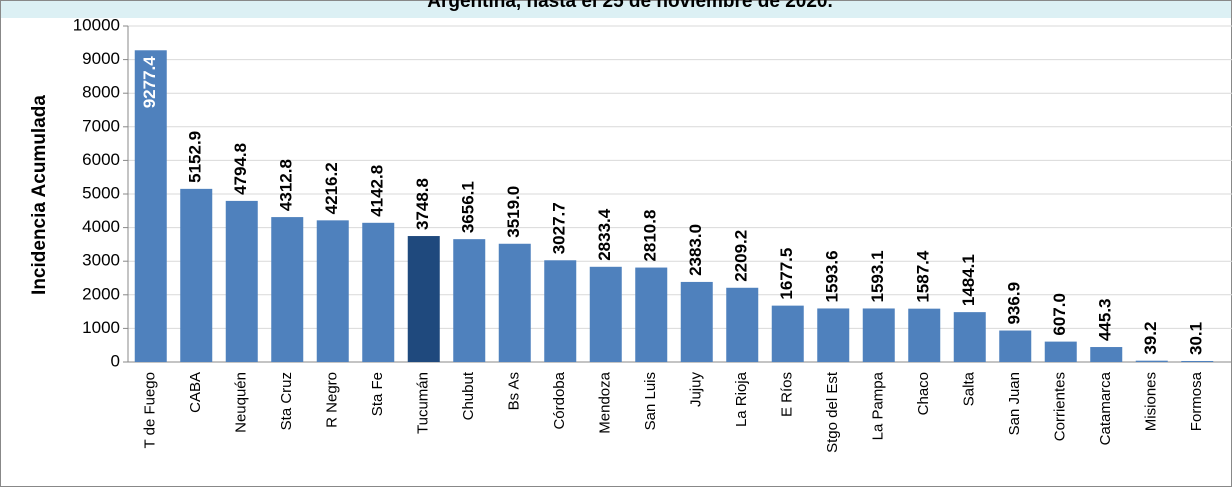 Image resolution: width=1232 pixels, height=487 pixels. Describe the element at coordinates (1150, 338) in the screenshot. I see `value-label: 39.2` at that location.